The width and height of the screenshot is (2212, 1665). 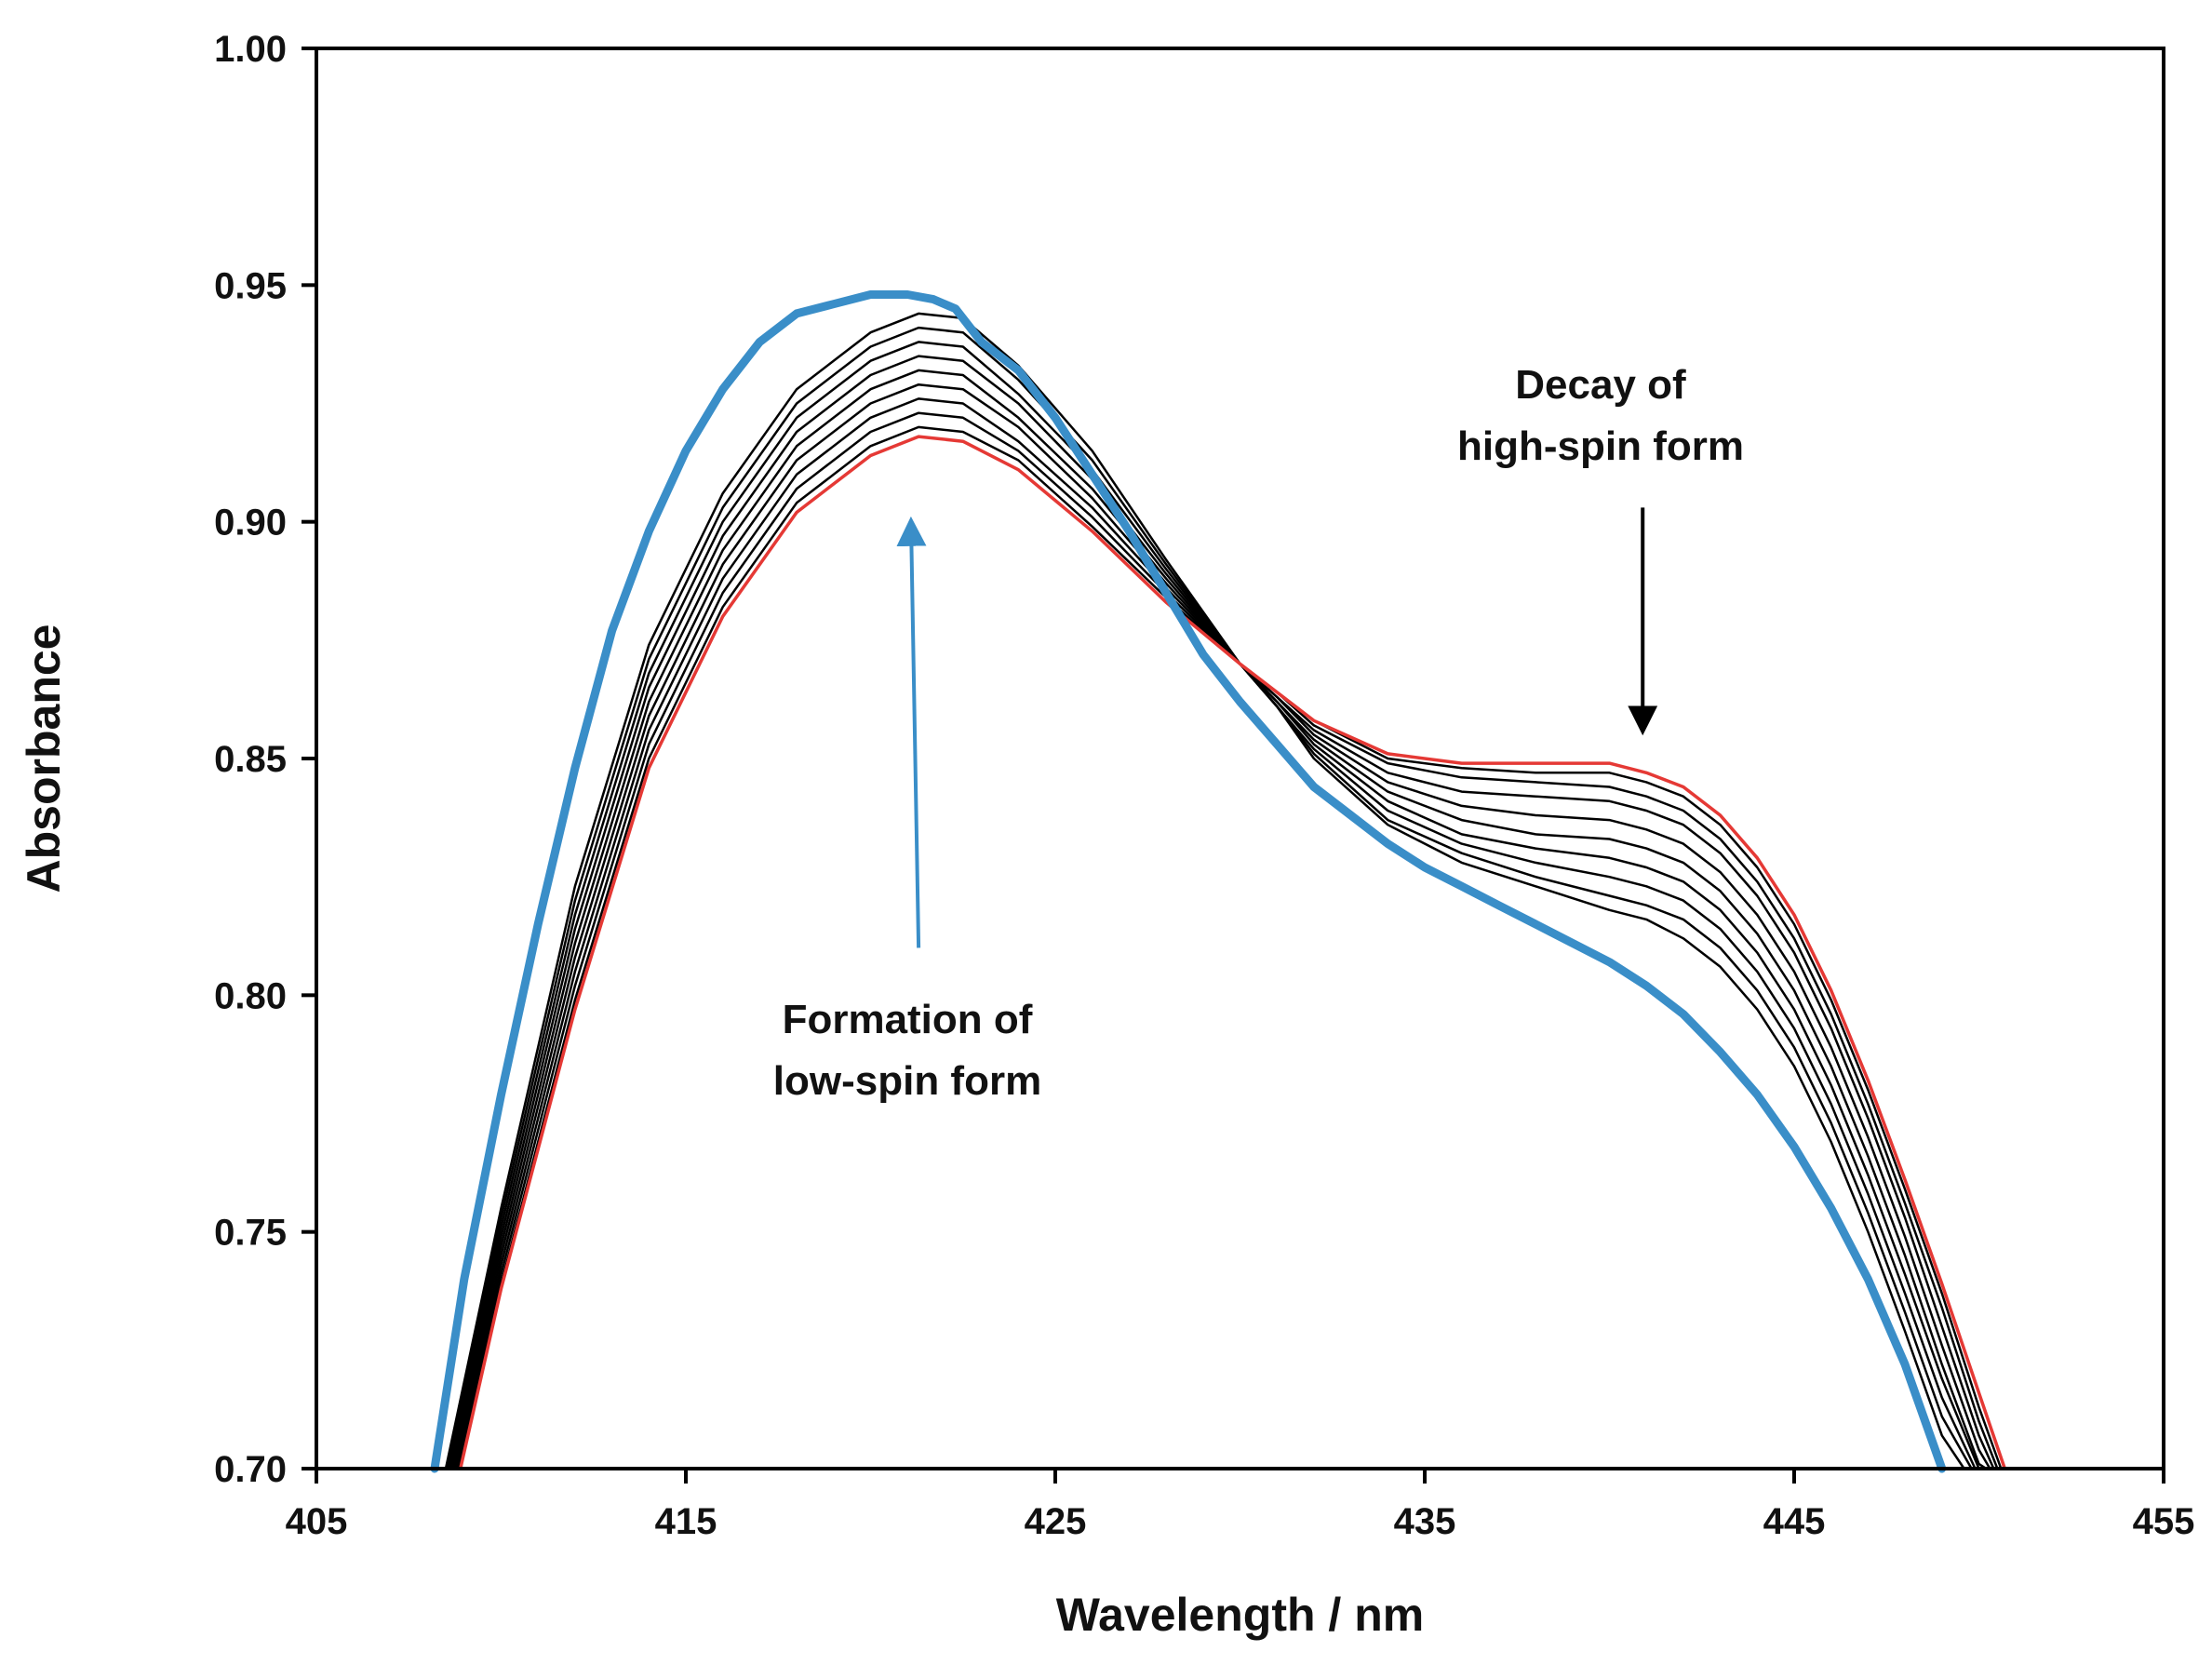 What do you see at coordinates (250, 1234) in the screenshot?
I see `y-tick-label: 0.75` at bounding box center [250, 1234].